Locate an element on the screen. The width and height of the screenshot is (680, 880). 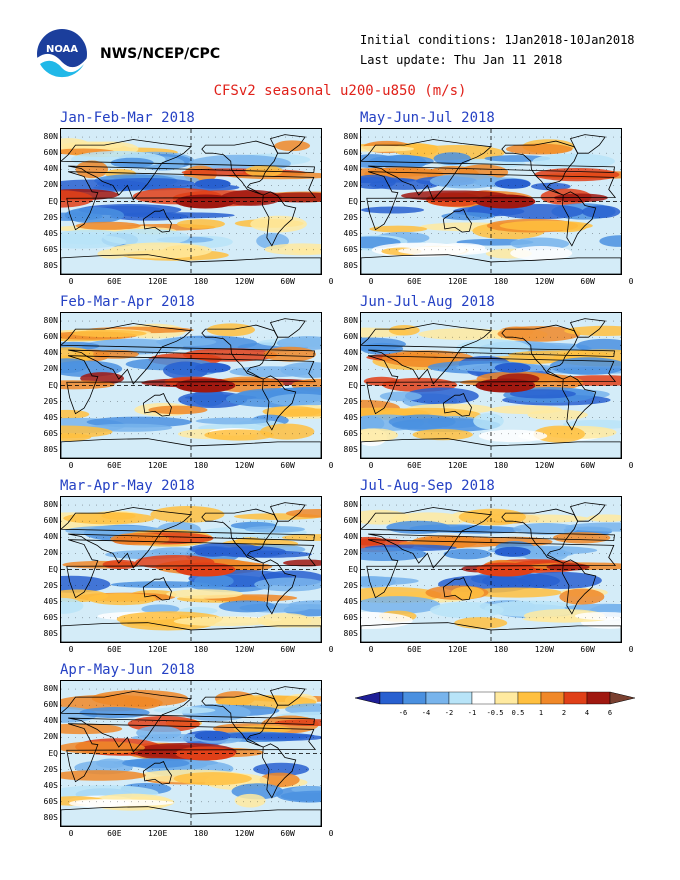
colorbar-label: 1 is located at coordinates (541, 713).